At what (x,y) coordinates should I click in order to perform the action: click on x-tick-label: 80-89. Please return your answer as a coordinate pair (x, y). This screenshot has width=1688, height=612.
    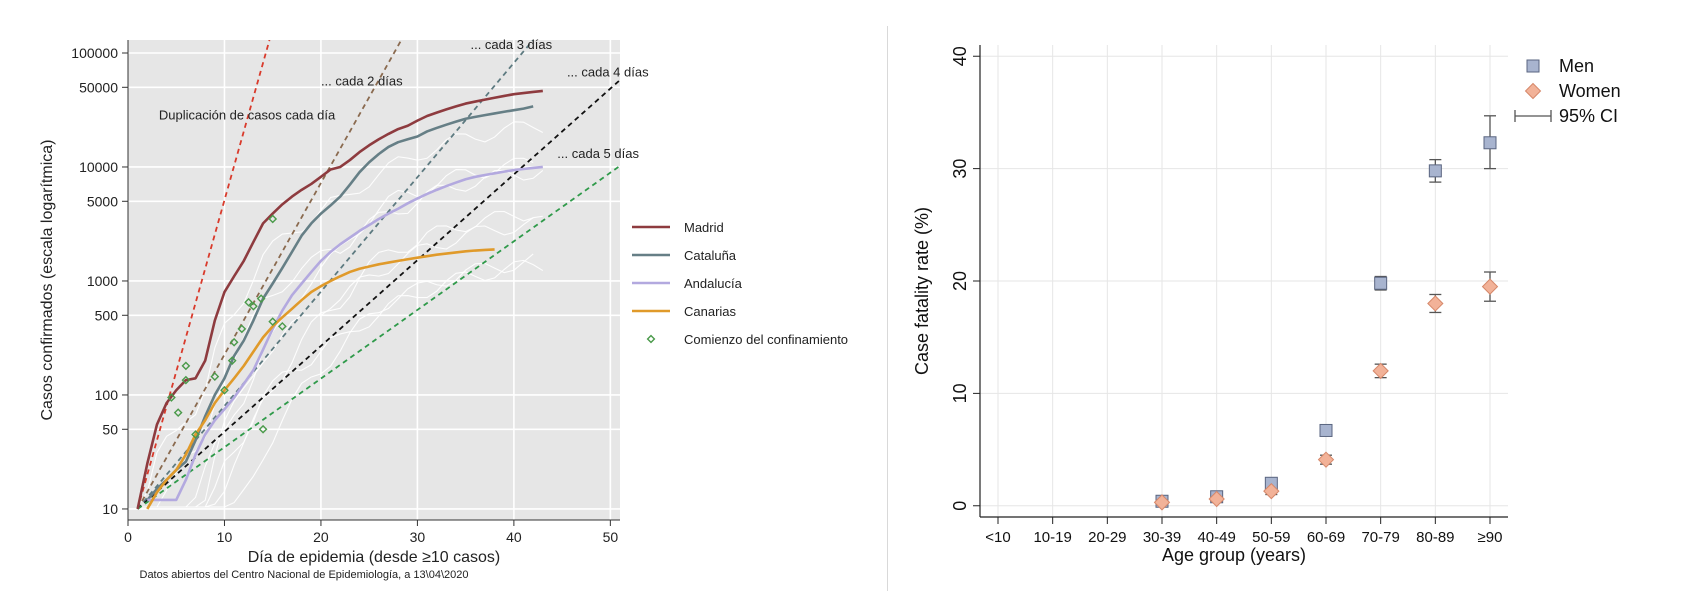
    Looking at the image, I should click on (1435, 537).